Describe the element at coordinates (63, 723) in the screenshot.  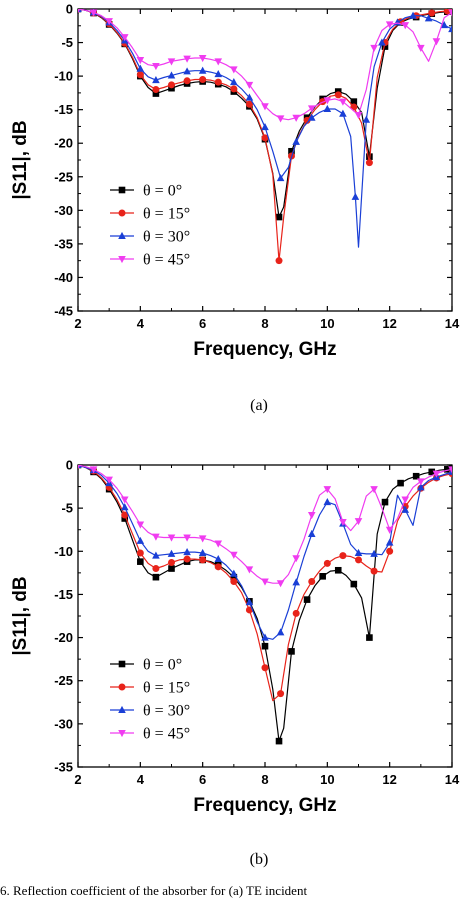
I see `y-tick-label: -30` at that location.